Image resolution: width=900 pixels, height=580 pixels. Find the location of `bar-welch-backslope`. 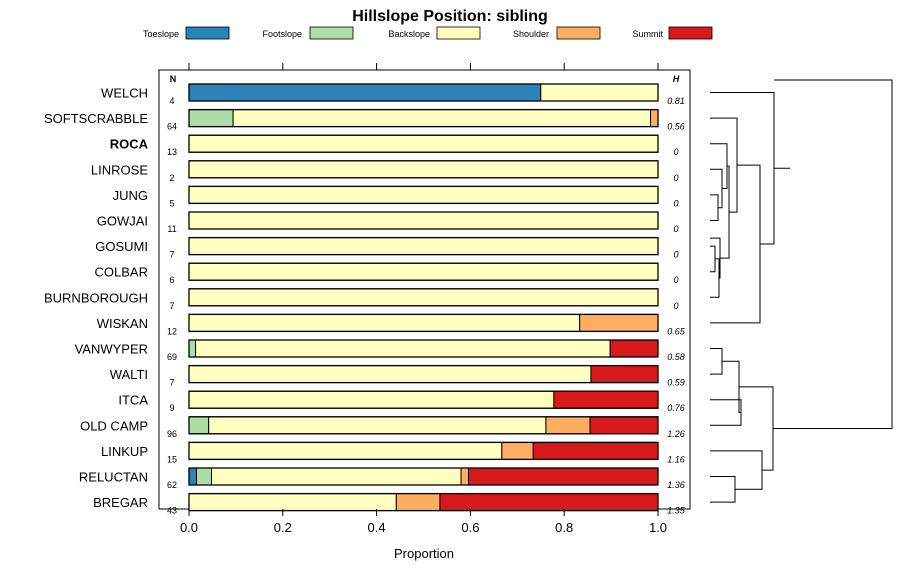

bar-welch-backslope is located at coordinates (599, 92).